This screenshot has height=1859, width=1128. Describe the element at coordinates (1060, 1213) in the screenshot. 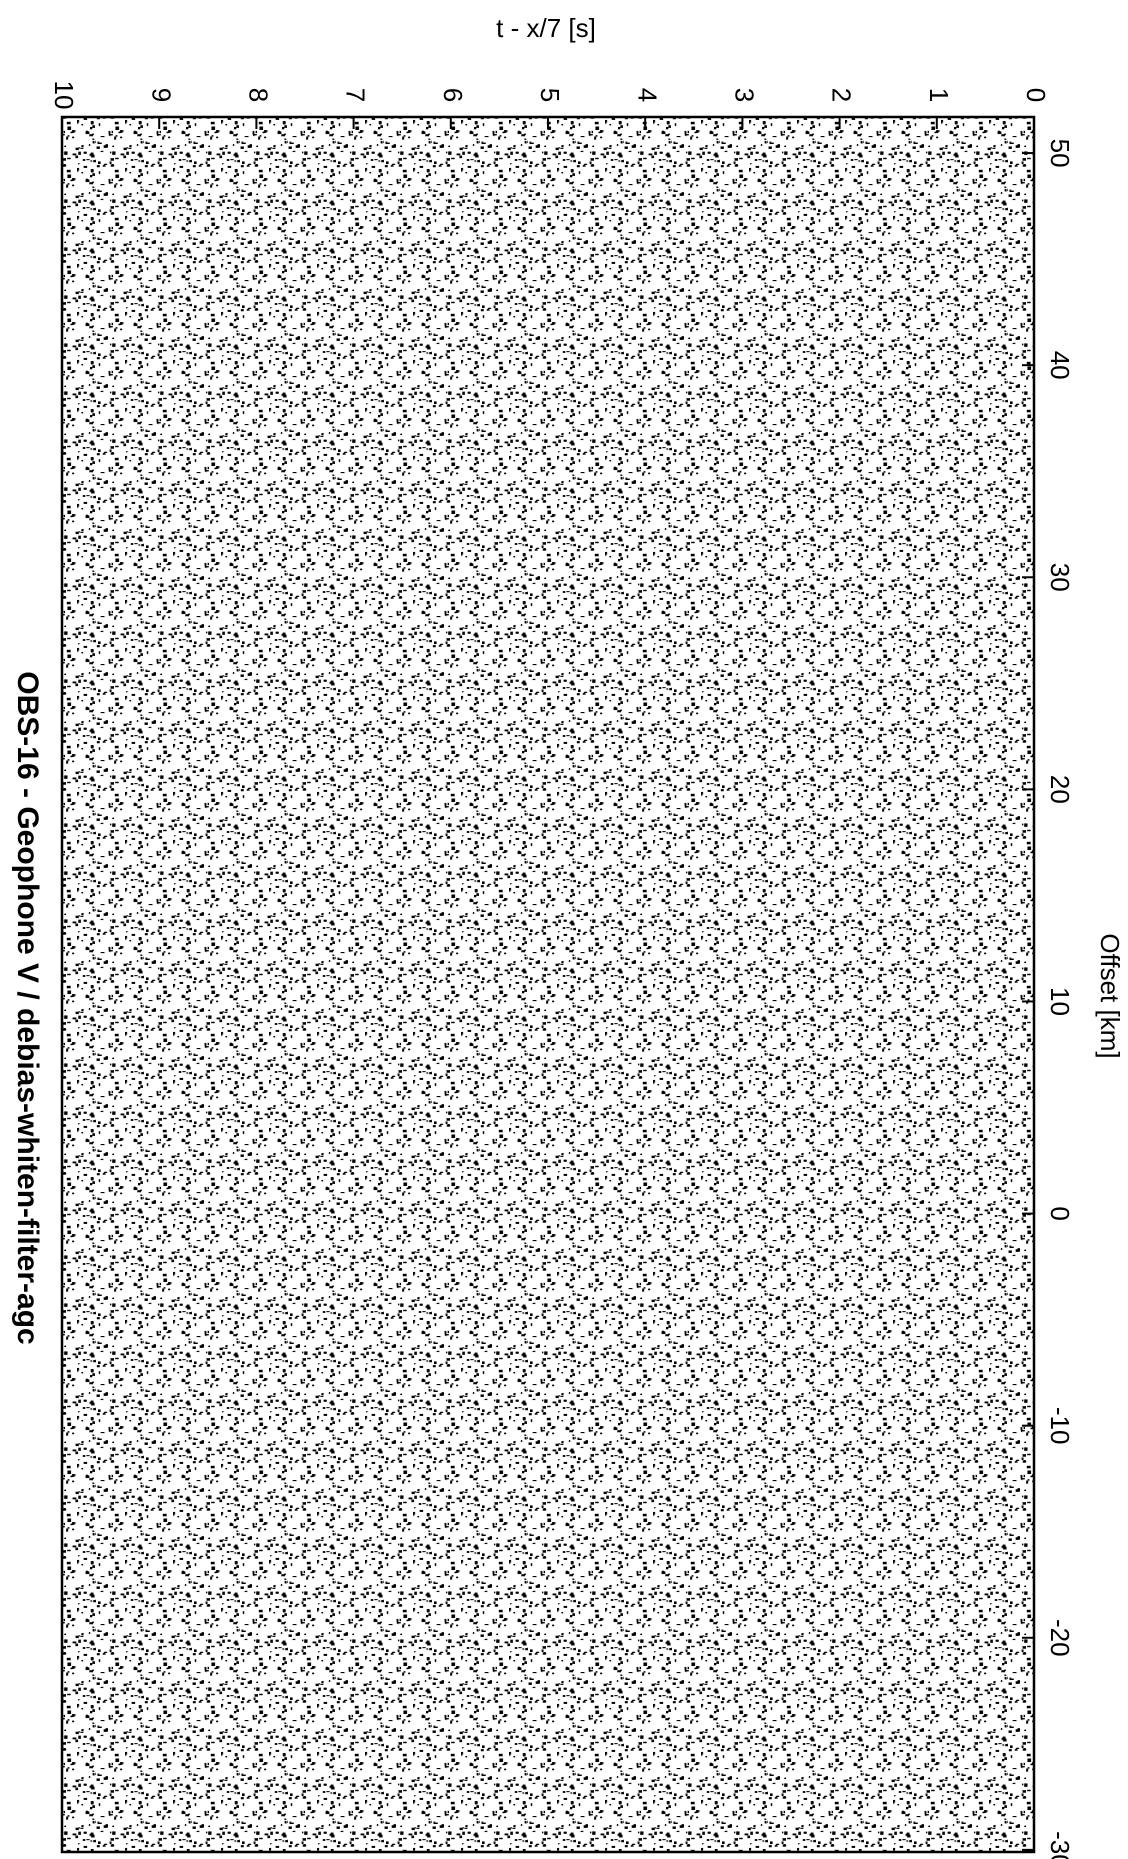

I see `x-tick-label: 0` at that location.